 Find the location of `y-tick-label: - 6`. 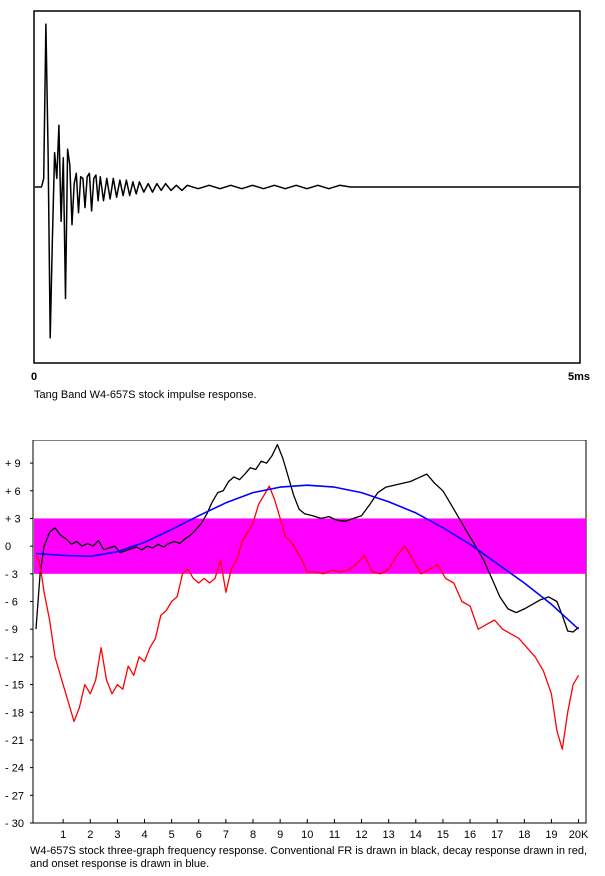

y-tick-label: - 6 is located at coordinates (11, 603).